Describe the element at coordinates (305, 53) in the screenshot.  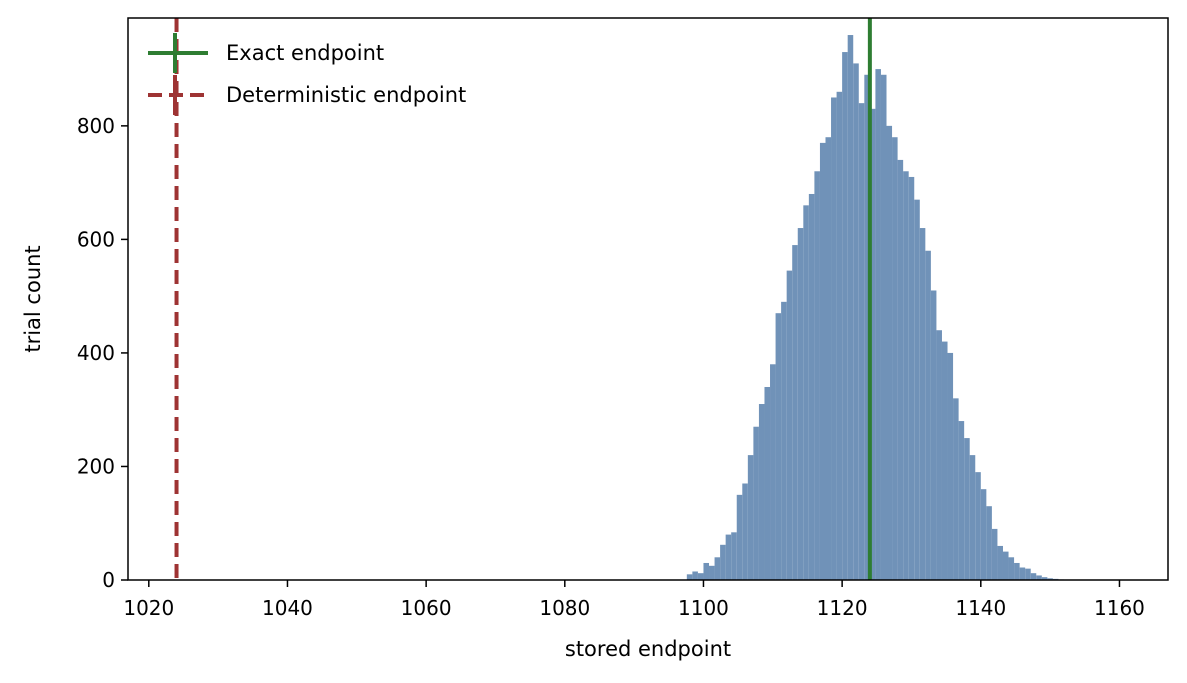
I see `legend-label-exact: Exact endpoint` at that location.